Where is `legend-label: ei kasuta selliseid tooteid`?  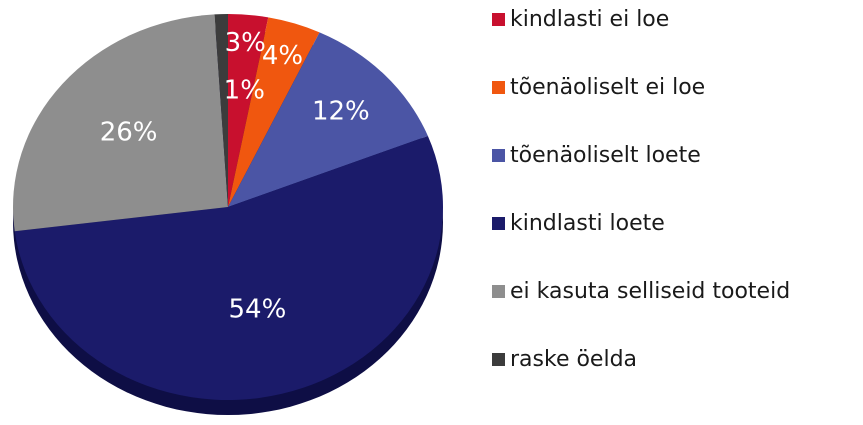 legend-label: ei kasuta selliseid tooteid is located at coordinates (650, 291).